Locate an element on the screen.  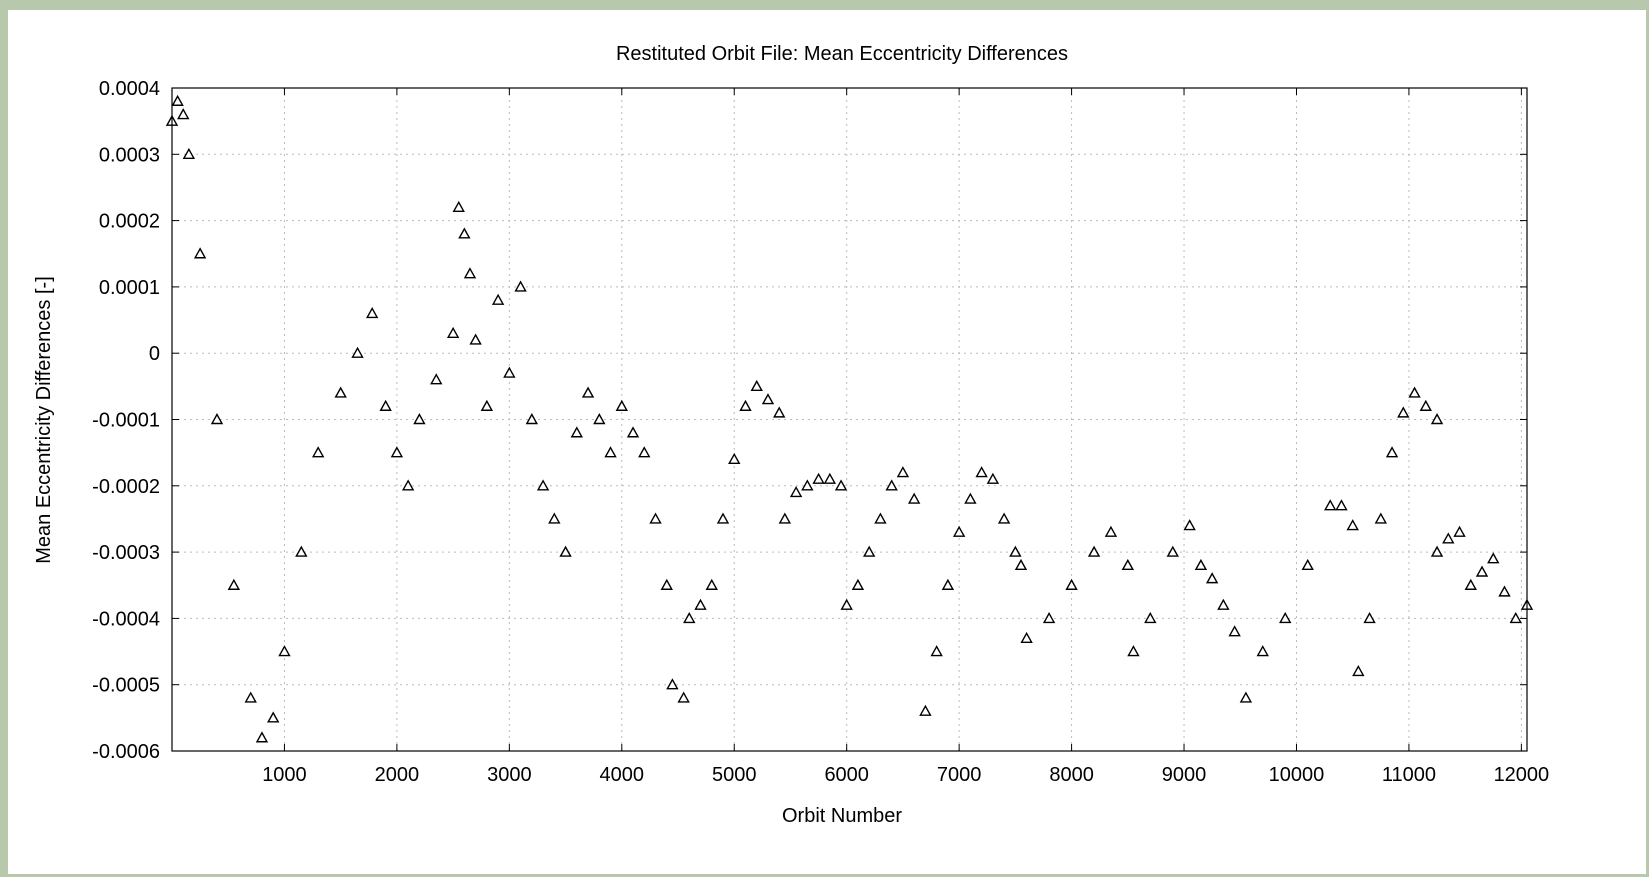
x-tick-label: 3000 is located at coordinates (509, 775).